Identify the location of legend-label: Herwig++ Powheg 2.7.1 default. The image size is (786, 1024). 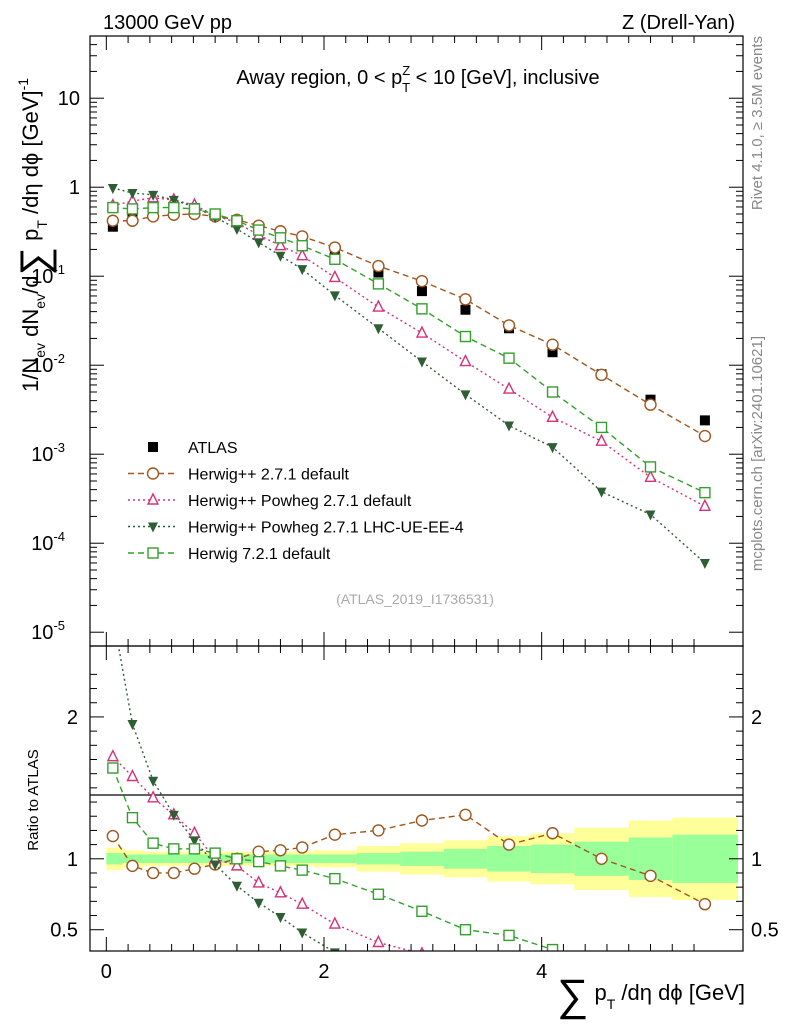
(300, 501).